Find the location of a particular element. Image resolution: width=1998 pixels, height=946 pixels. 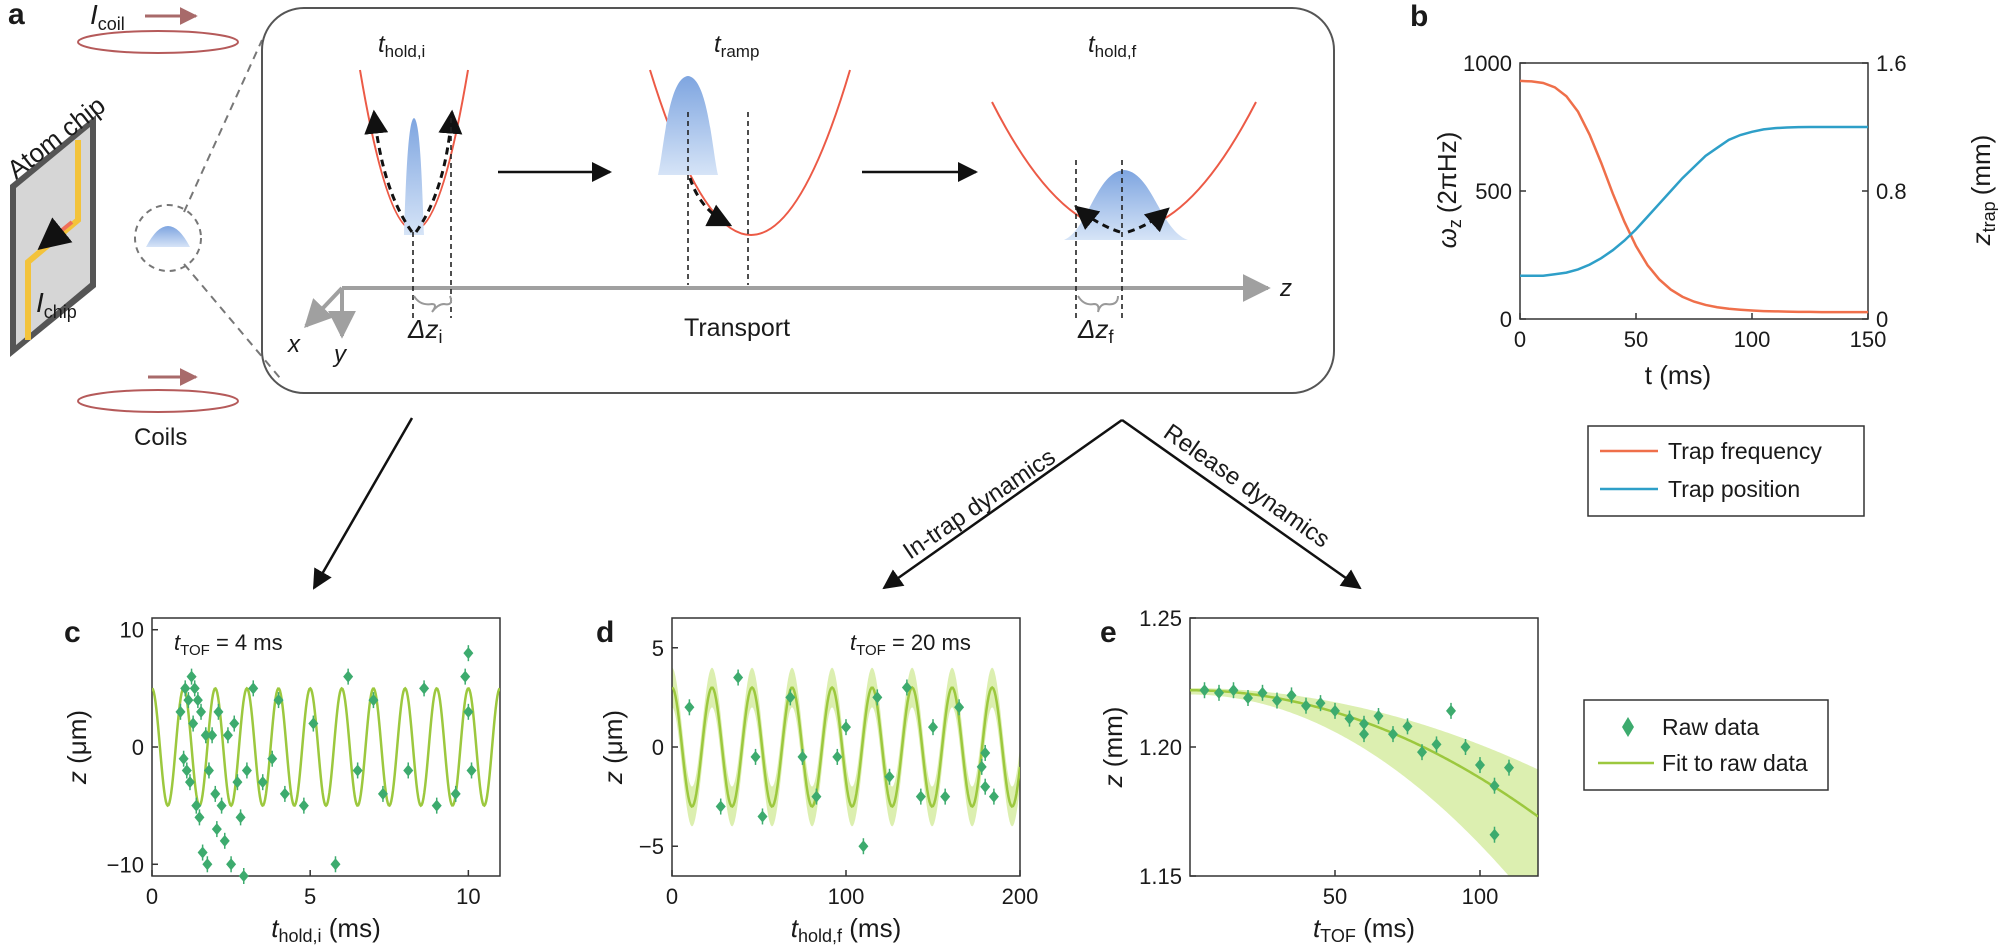

oscillation-arrow-left is located at coordinates (389, 171).